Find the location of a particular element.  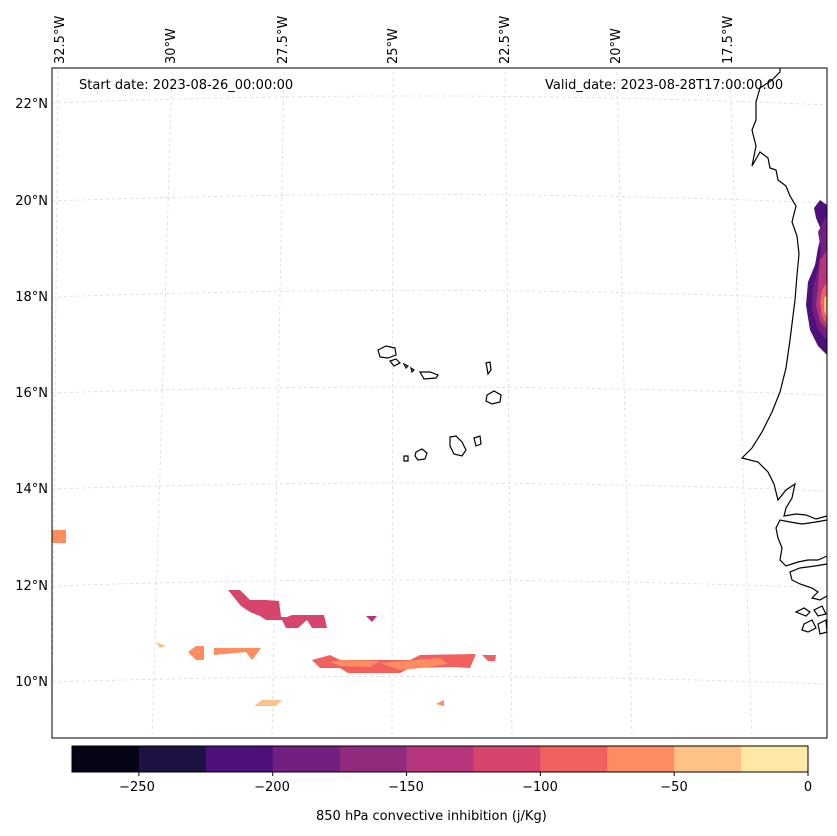

cin-area-small is located at coordinates (371, 619).